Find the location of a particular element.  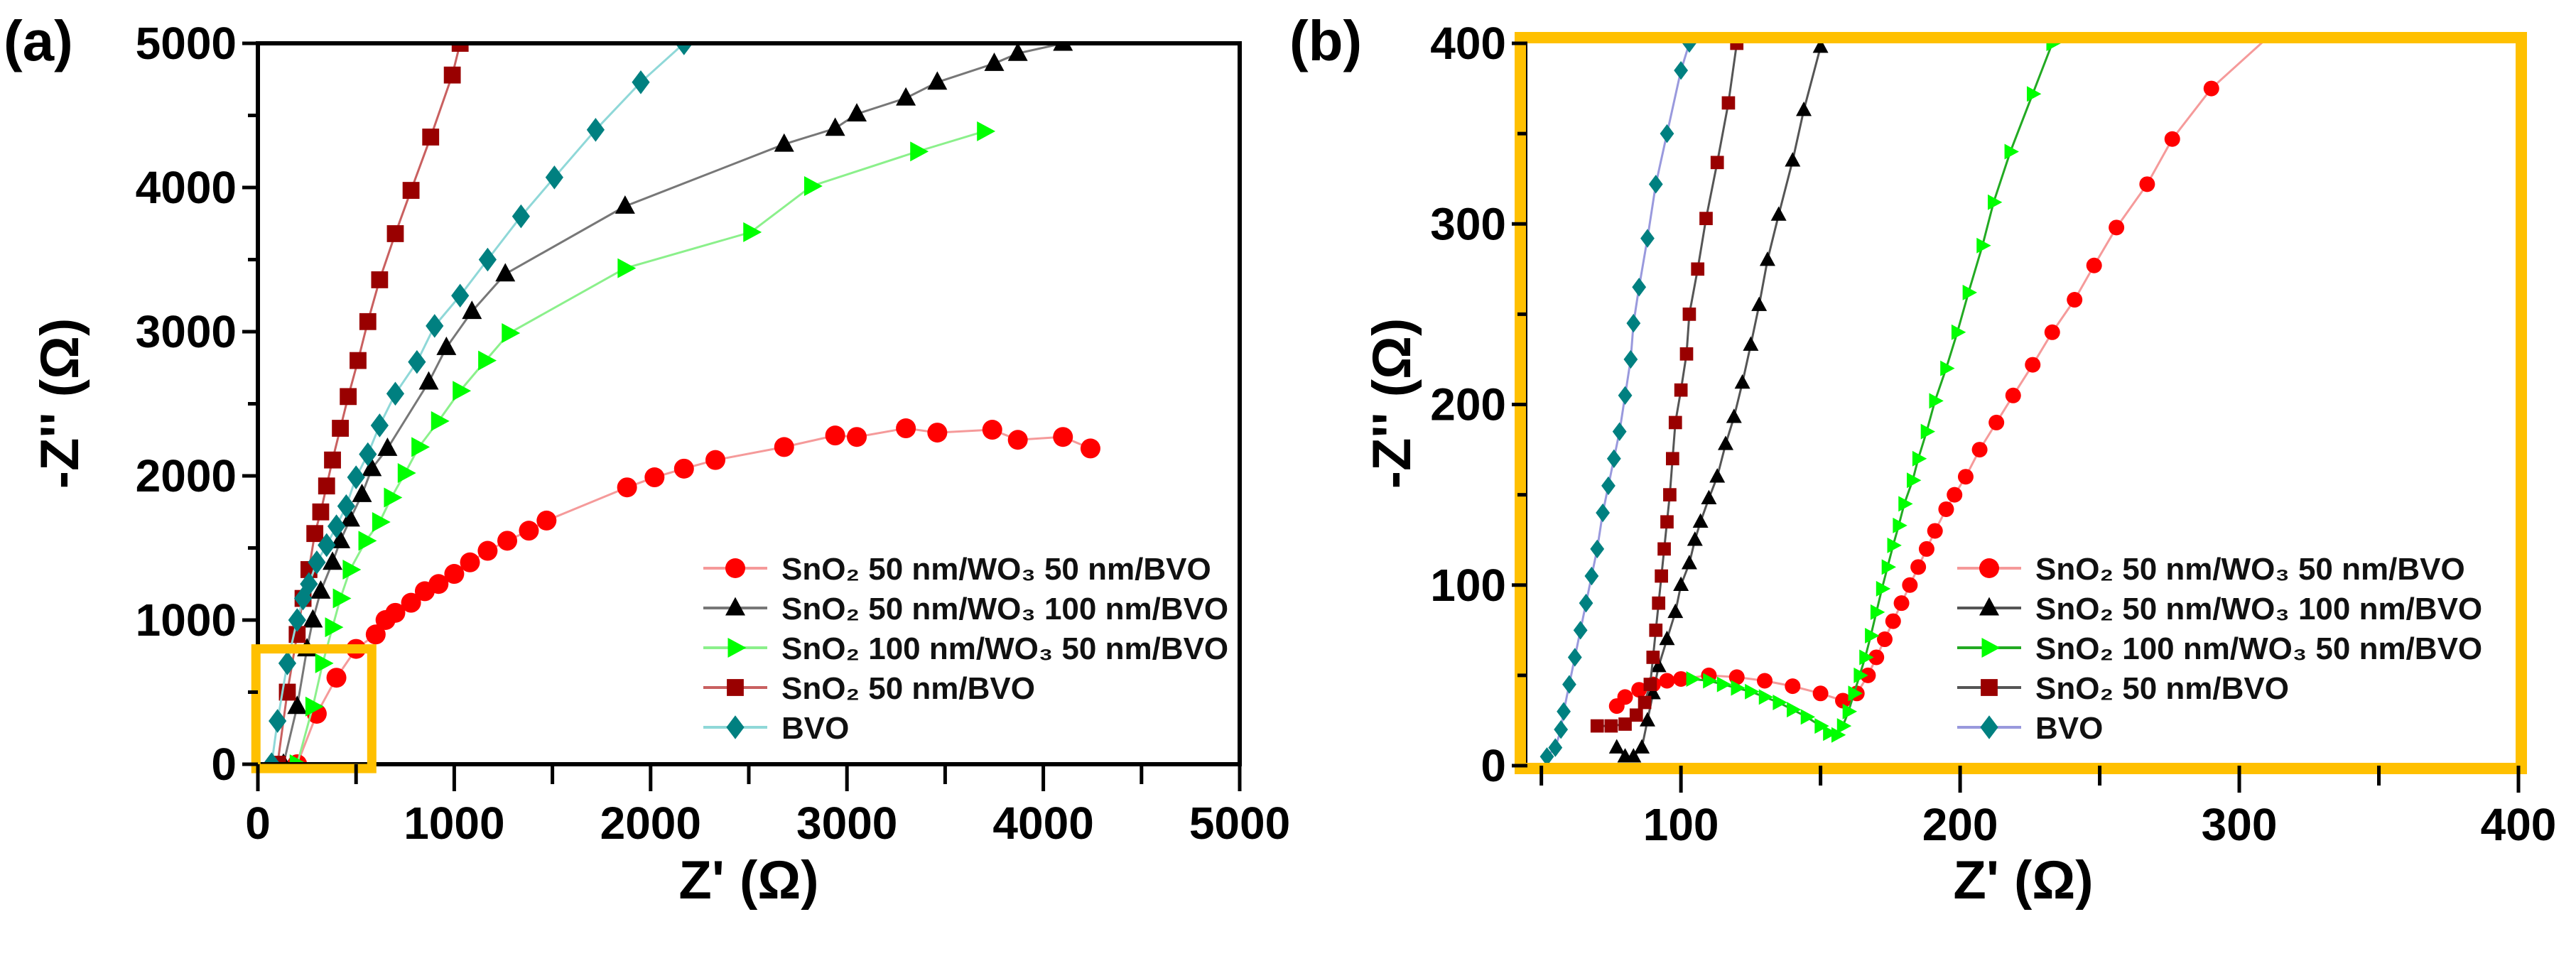

x-tick-label: 200 is located at coordinates (1960, 825).